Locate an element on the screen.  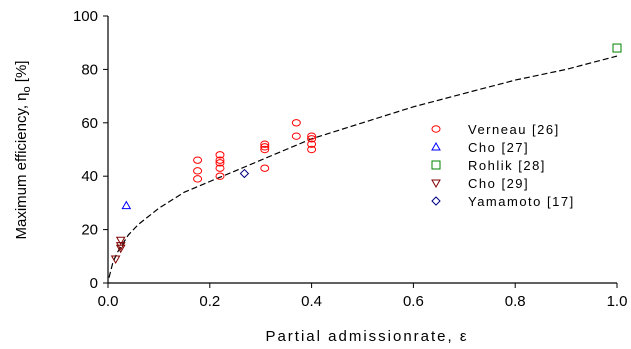
x-tick-label: 0.2 is located at coordinates (209, 301).